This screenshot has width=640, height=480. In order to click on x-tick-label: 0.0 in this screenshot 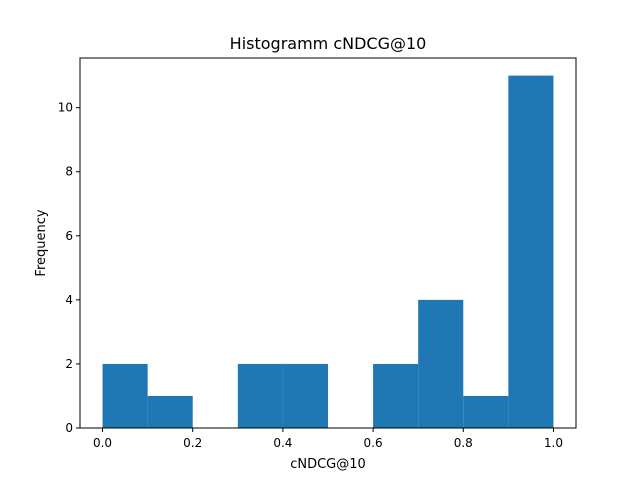, I will do `click(102, 443)`.